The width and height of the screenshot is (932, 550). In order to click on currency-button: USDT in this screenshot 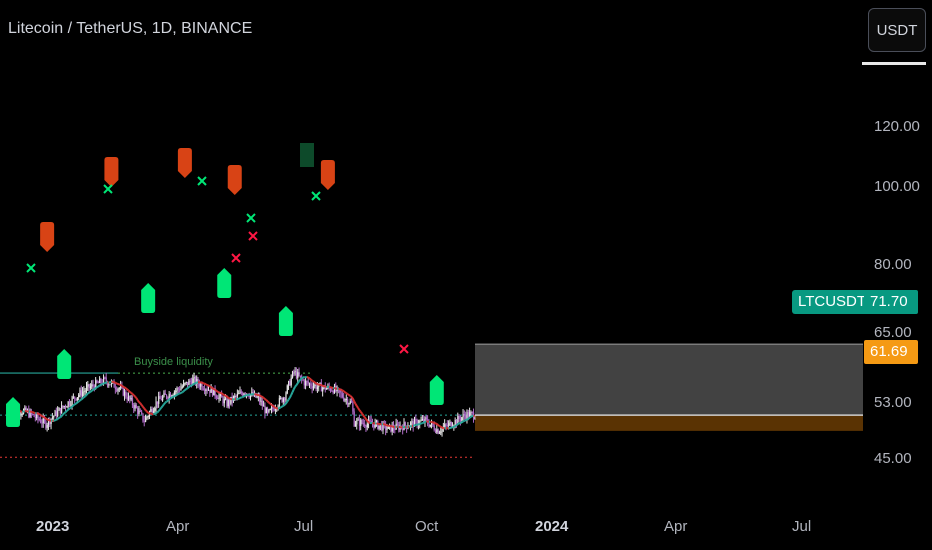, I will do `click(897, 30)`.